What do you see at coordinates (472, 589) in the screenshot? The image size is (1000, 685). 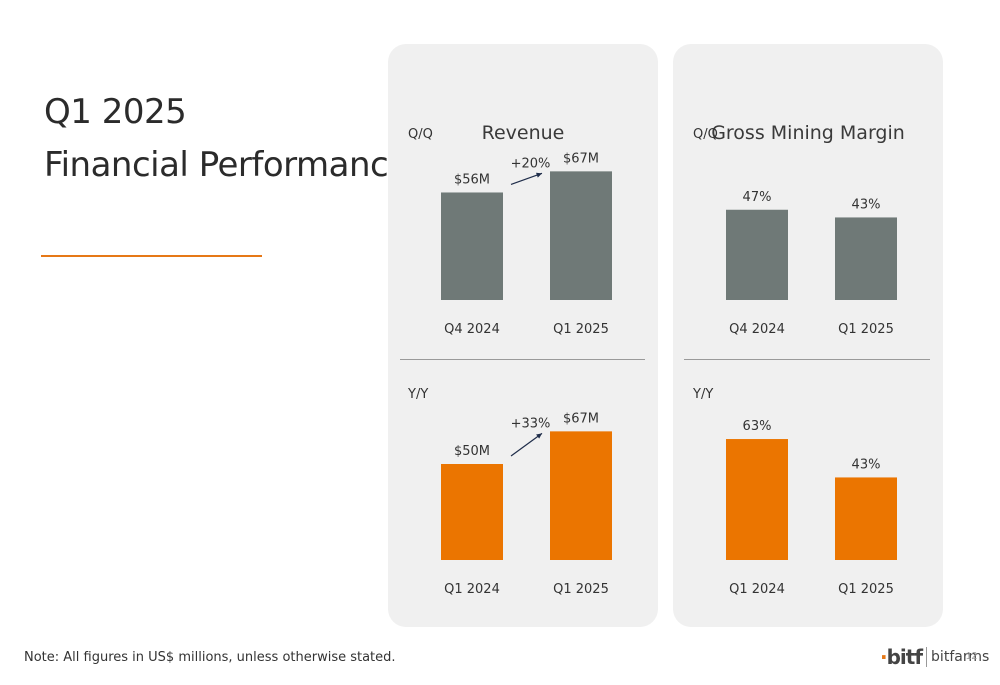 I see `revenue-yy-chart-category-label-1: Q1 2024` at bounding box center [472, 589].